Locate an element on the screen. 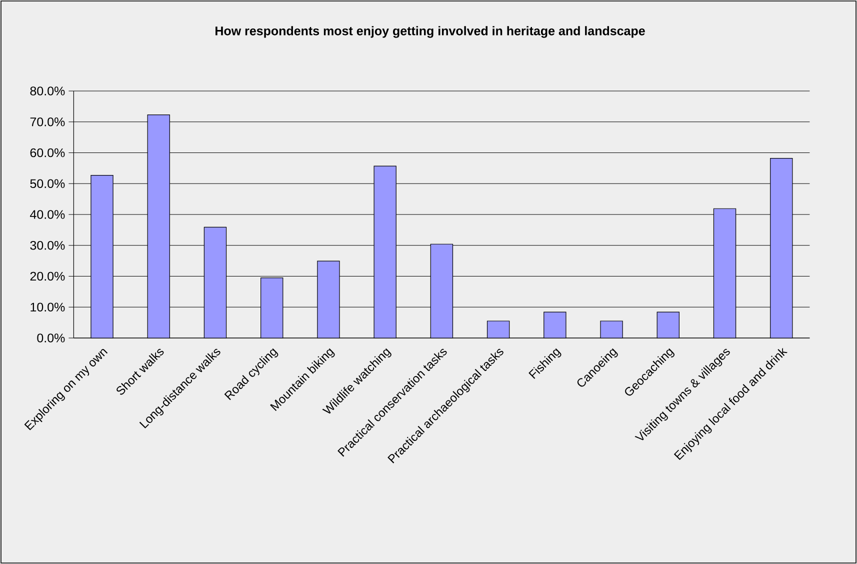 This screenshot has width=857, height=564. y-tick-label: 70.0% is located at coordinates (47, 121).